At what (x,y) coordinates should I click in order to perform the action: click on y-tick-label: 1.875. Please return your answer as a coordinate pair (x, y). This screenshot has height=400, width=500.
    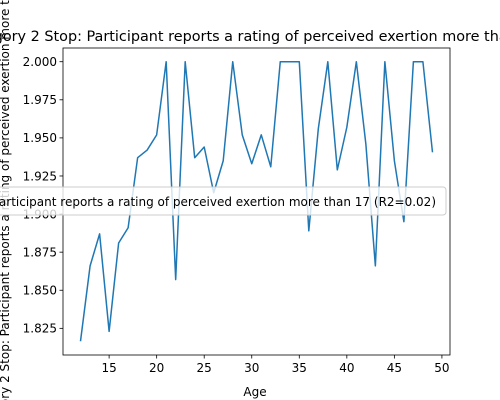
    Looking at the image, I should click on (40, 252).